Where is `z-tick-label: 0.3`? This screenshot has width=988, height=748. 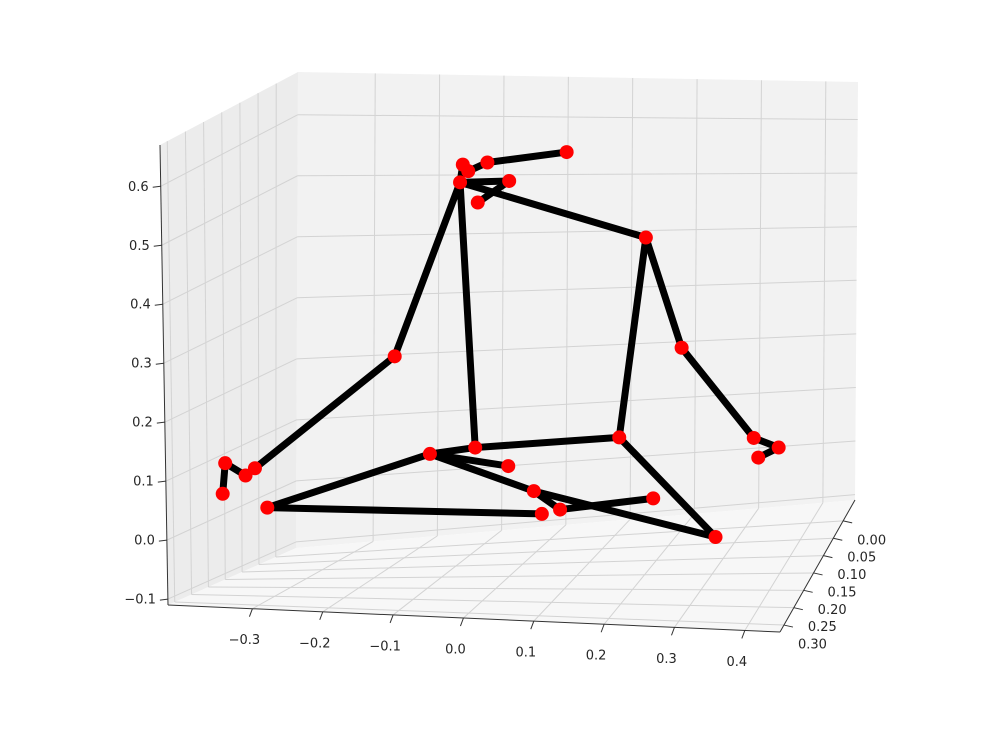
z-tick-label: 0.3 is located at coordinates (141, 364).